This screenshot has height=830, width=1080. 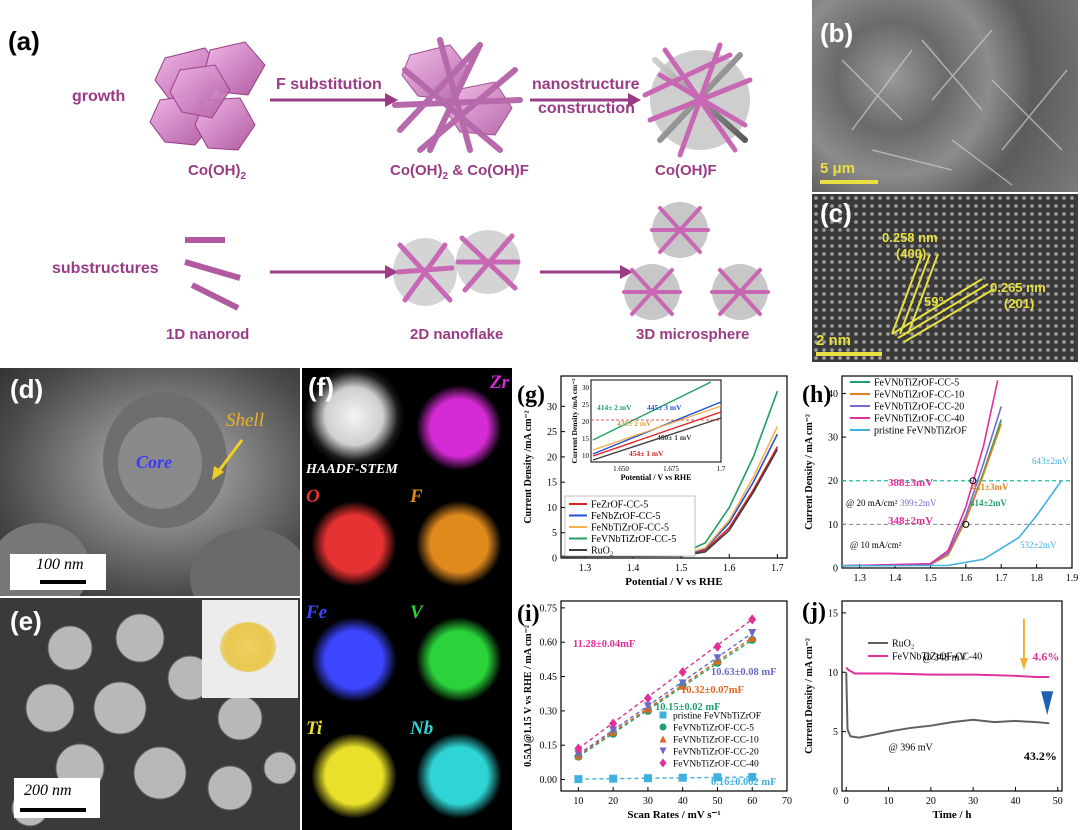 I want to click on y-tick-label: 10, so click(x=833, y=525).